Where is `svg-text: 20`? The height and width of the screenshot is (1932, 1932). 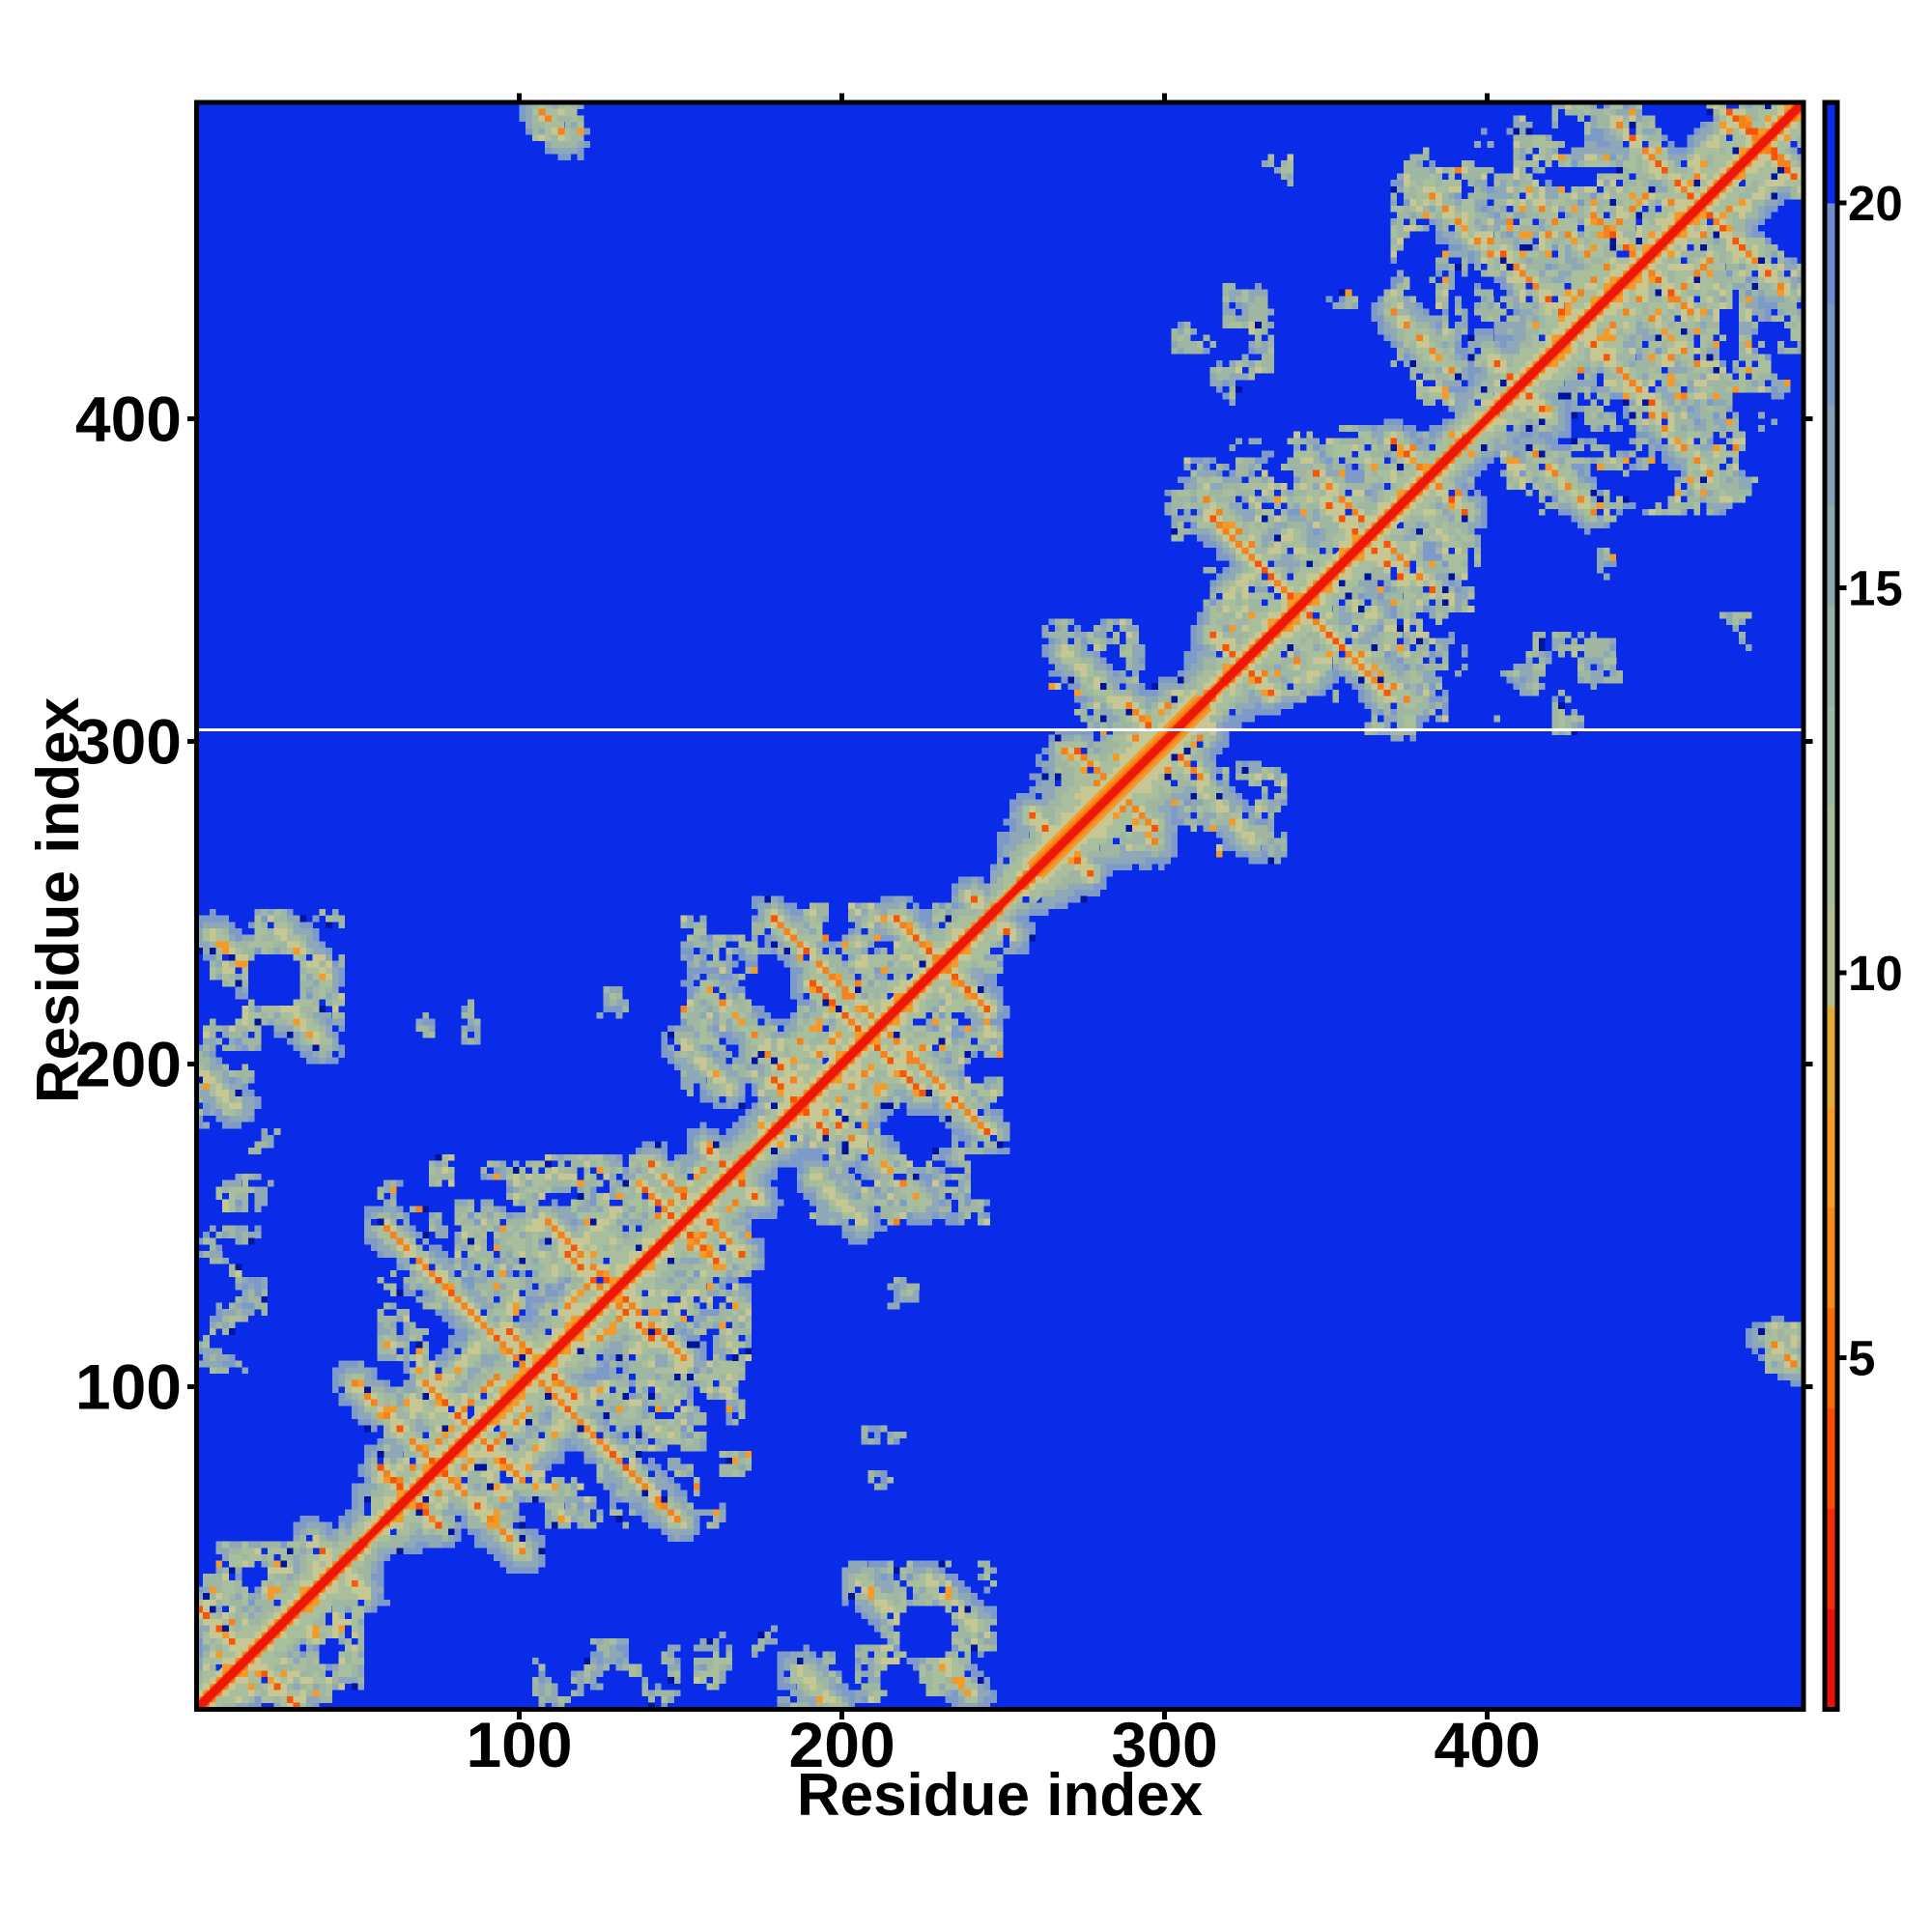 svg-text: 20 is located at coordinates (1875, 203).